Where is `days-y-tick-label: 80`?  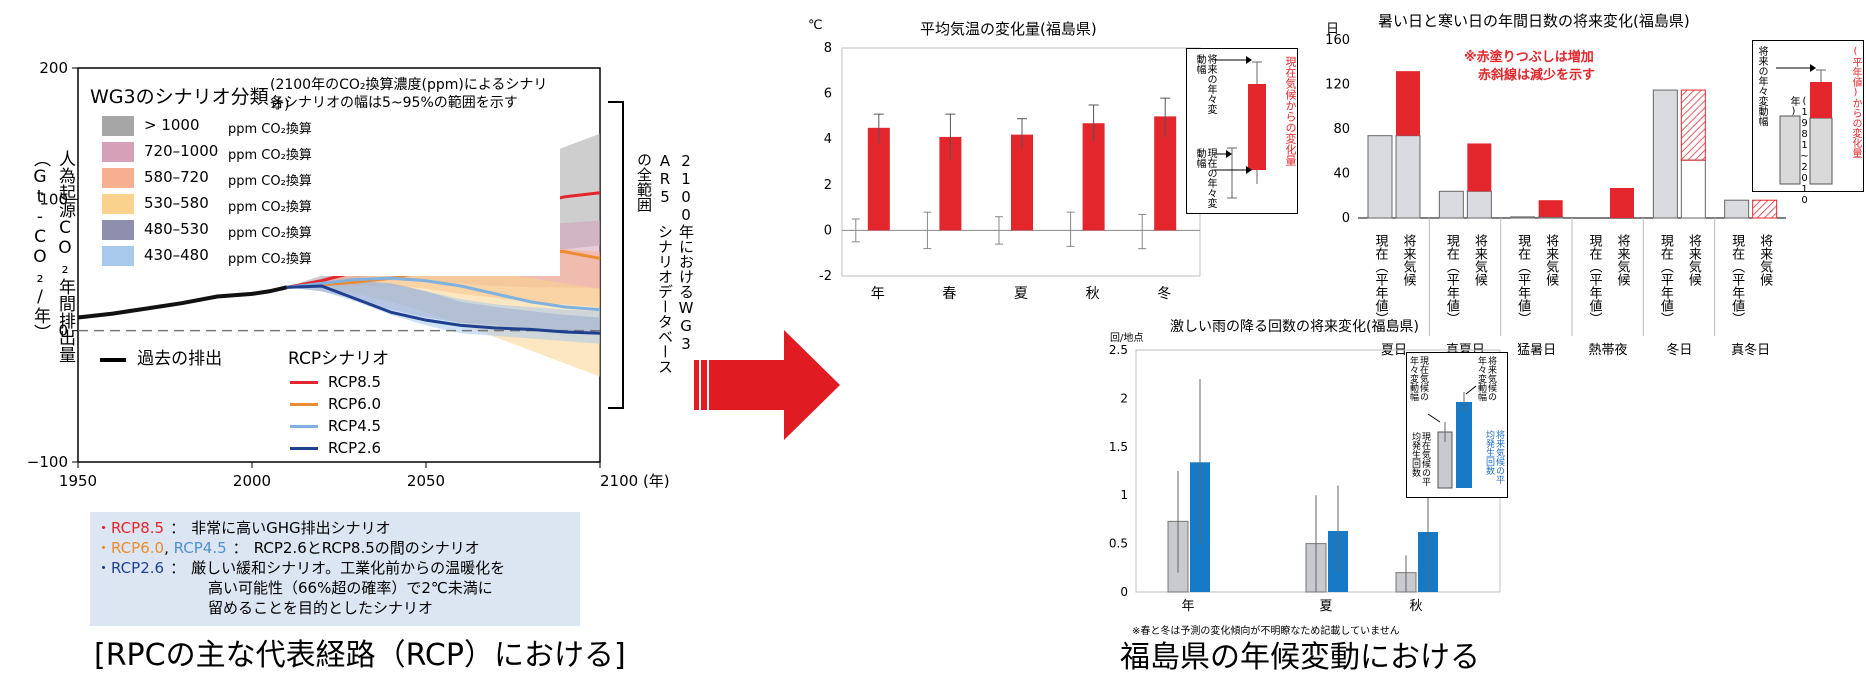
days-y-tick-label: 80 is located at coordinates (1341, 129).